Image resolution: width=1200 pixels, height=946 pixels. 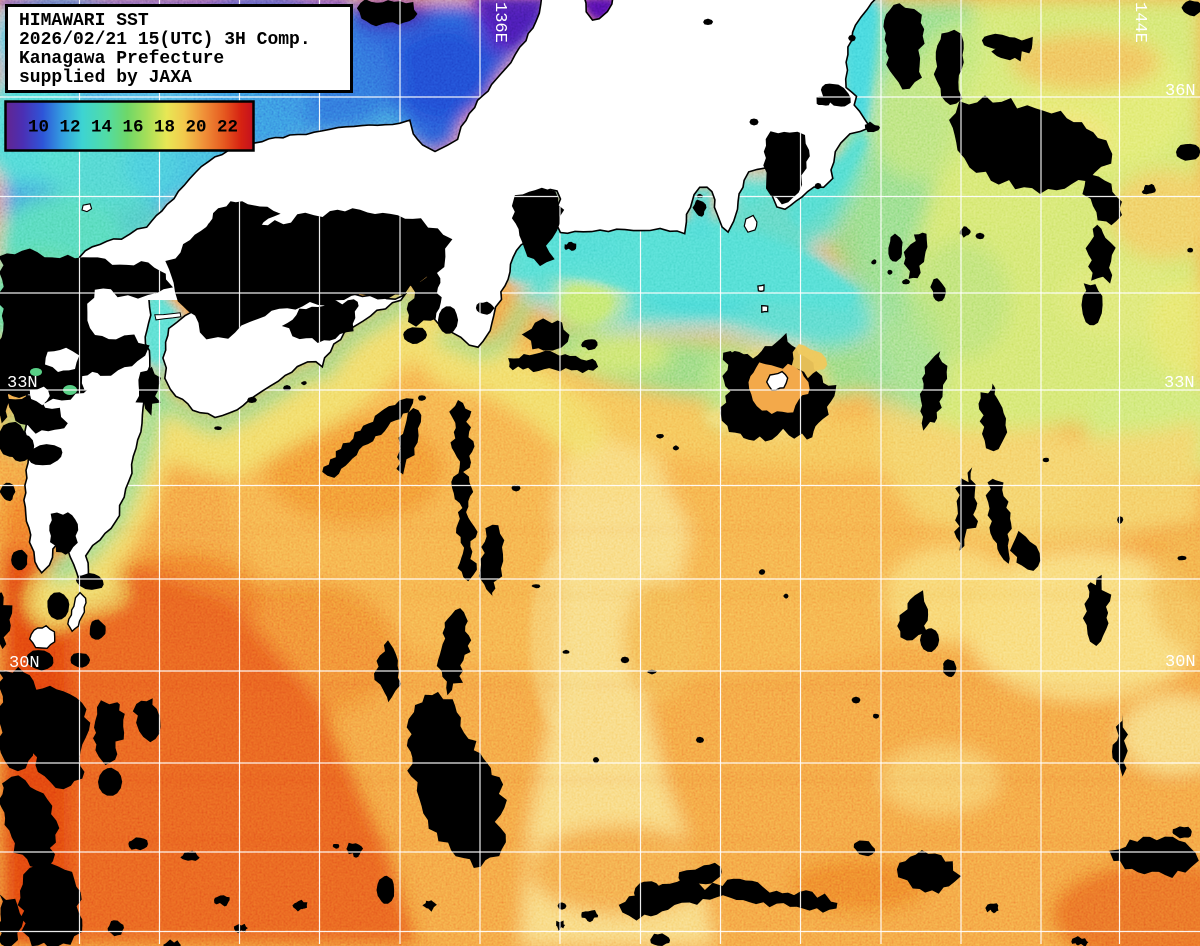 I want to click on svg-text: 10 12 14 16 18 20 22, so click(x=133, y=128).